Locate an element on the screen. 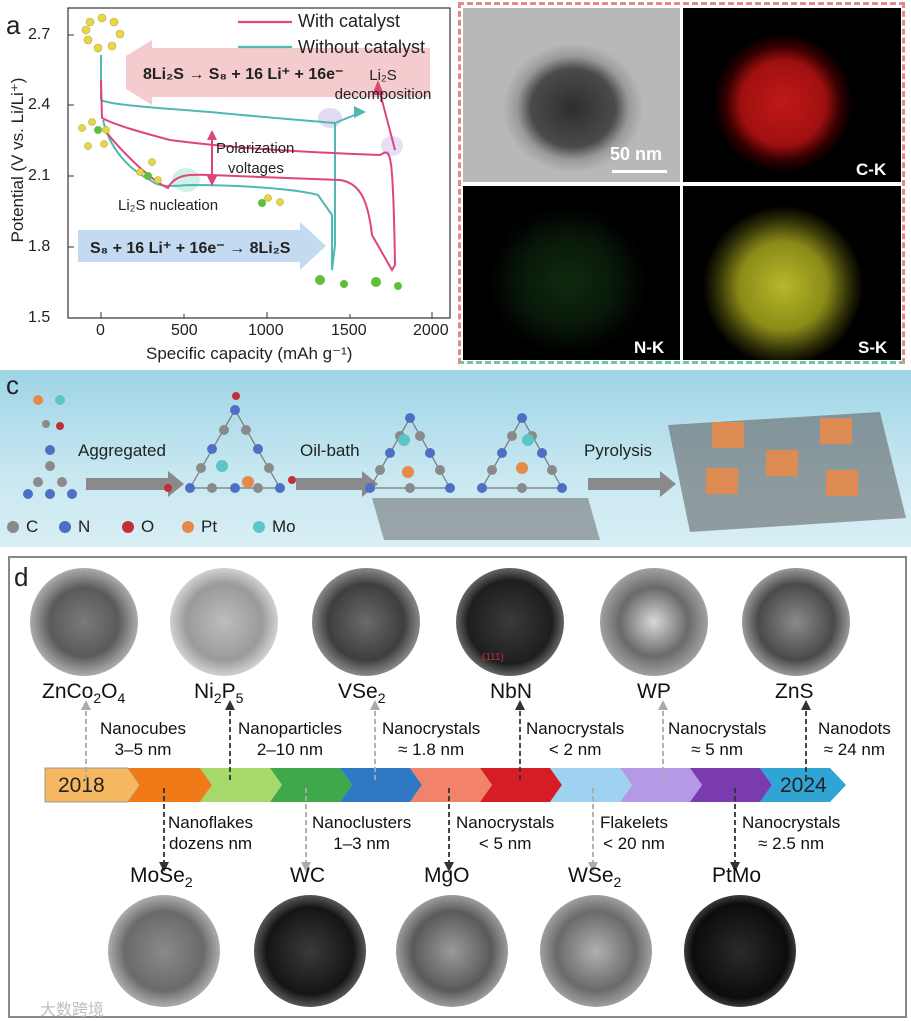  ytick-18: 1.8 is located at coordinates (39, 246).